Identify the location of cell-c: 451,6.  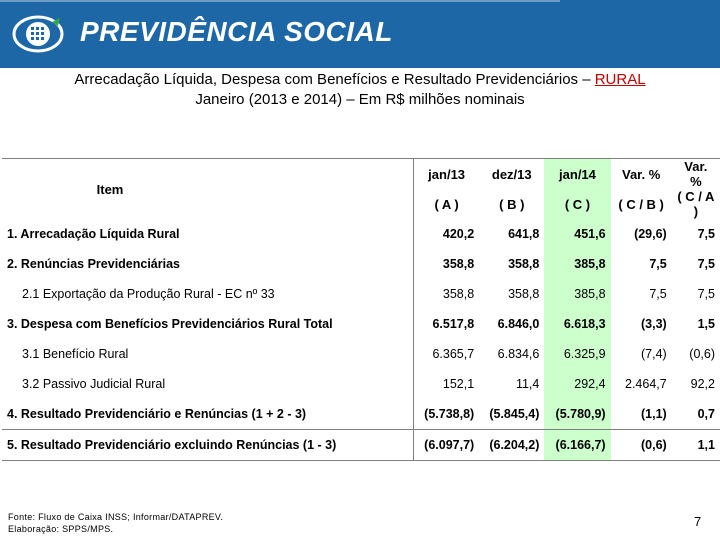
(577, 234).